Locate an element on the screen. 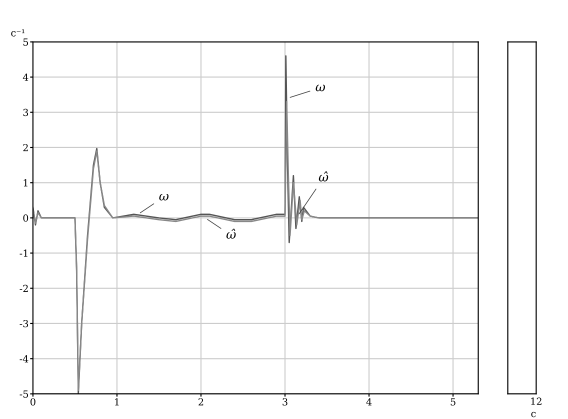 The image size is (568, 419). x-tick-label: 0 is located at coordinates (33, 402).